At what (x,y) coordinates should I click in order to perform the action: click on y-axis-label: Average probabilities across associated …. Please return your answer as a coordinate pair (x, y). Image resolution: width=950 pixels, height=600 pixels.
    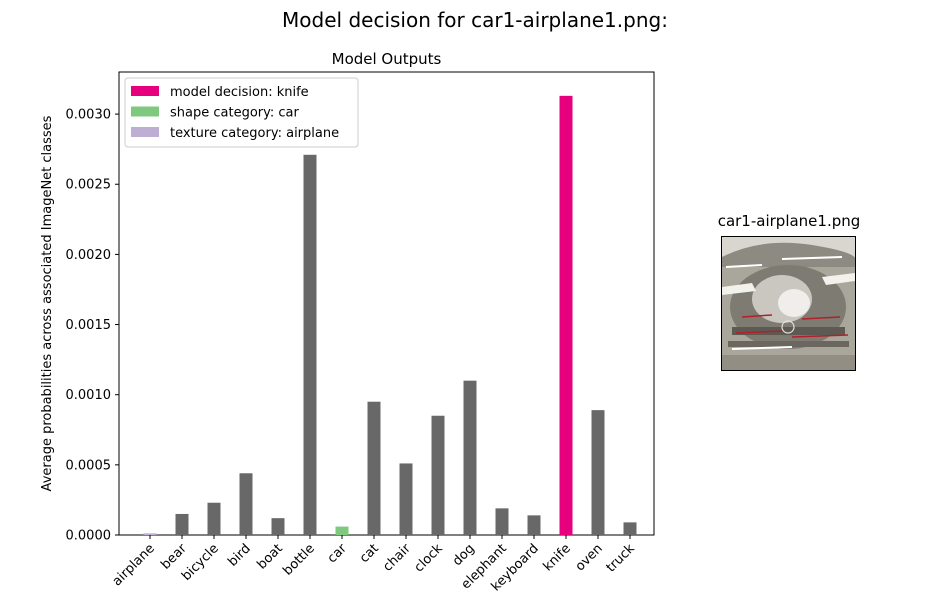
    Looking at the image, I should click on (47, 303).